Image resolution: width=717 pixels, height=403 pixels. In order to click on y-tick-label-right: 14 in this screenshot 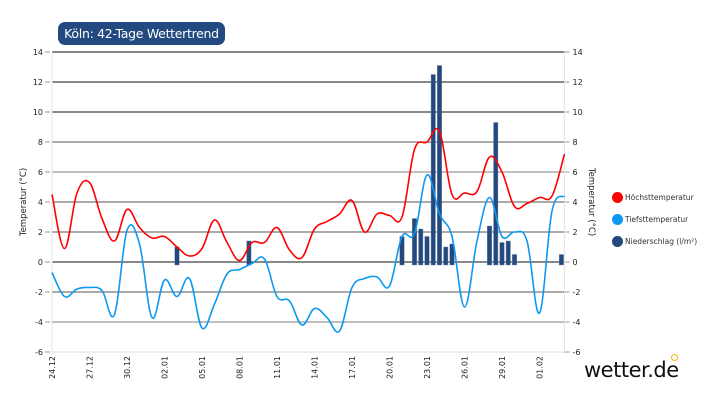, I will do `click(578, 52)`.